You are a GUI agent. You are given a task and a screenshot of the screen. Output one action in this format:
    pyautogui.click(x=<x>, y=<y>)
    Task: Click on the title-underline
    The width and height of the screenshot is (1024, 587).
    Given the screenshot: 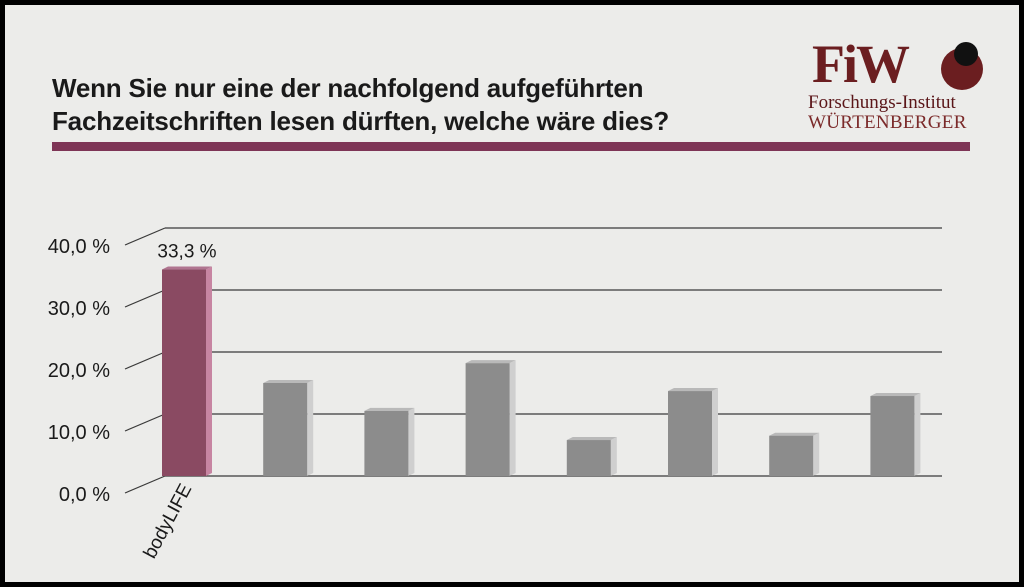 What is the action you would take?
    pyautogui.click(x=511, y=146)
    